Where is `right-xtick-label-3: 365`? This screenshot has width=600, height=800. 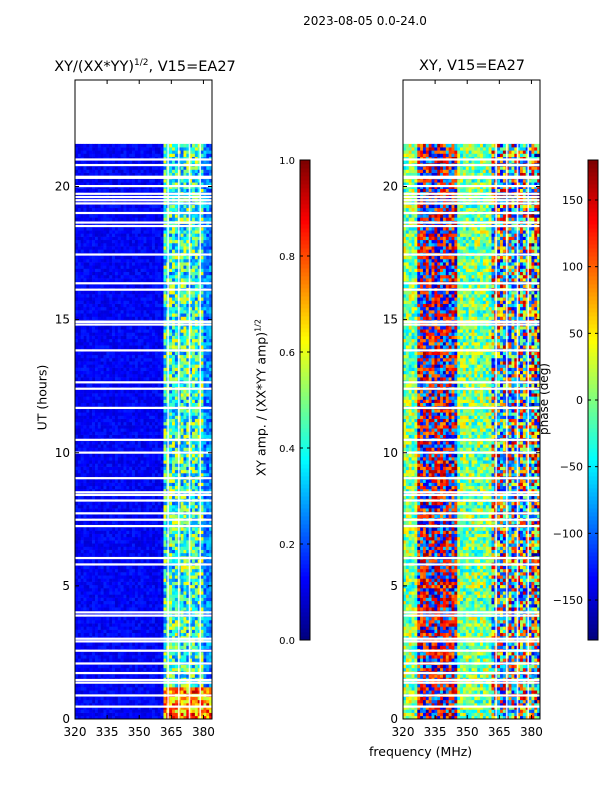 right-xtick-label-3: 365 is located at coordinates (499, 732).